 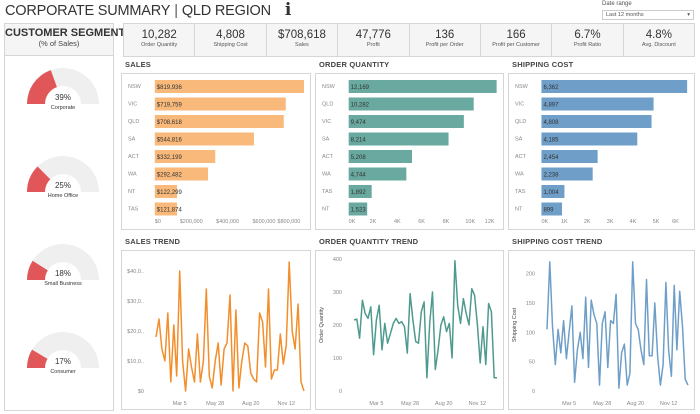 What do you see at coordinates (63, 180) in the screenshot?
I see `gauge-home-office: 25% Home Office` at bounding box center [63, 180].